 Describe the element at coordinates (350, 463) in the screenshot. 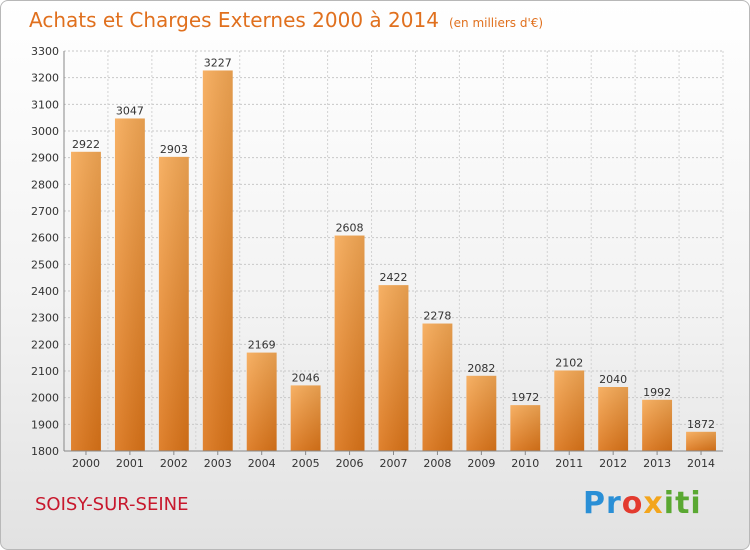

I see `x-tick-label-2006: 2006` at that location.